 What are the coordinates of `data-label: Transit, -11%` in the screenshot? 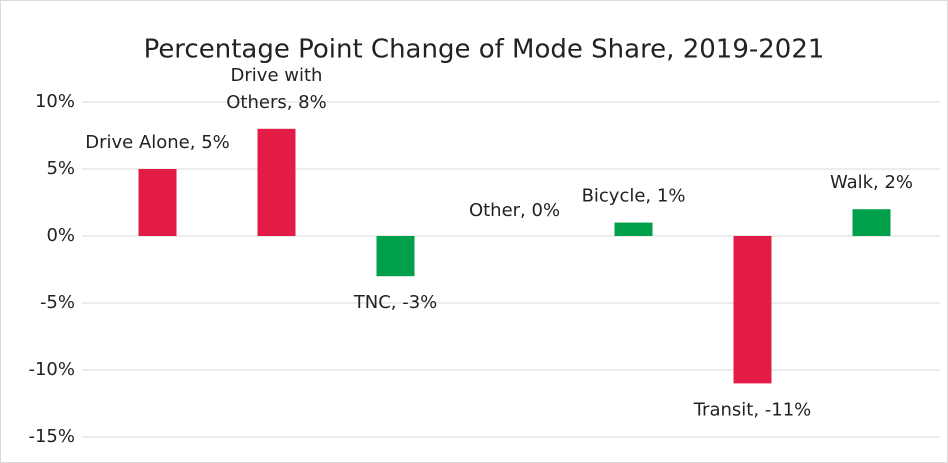 It's located at (752, 409).